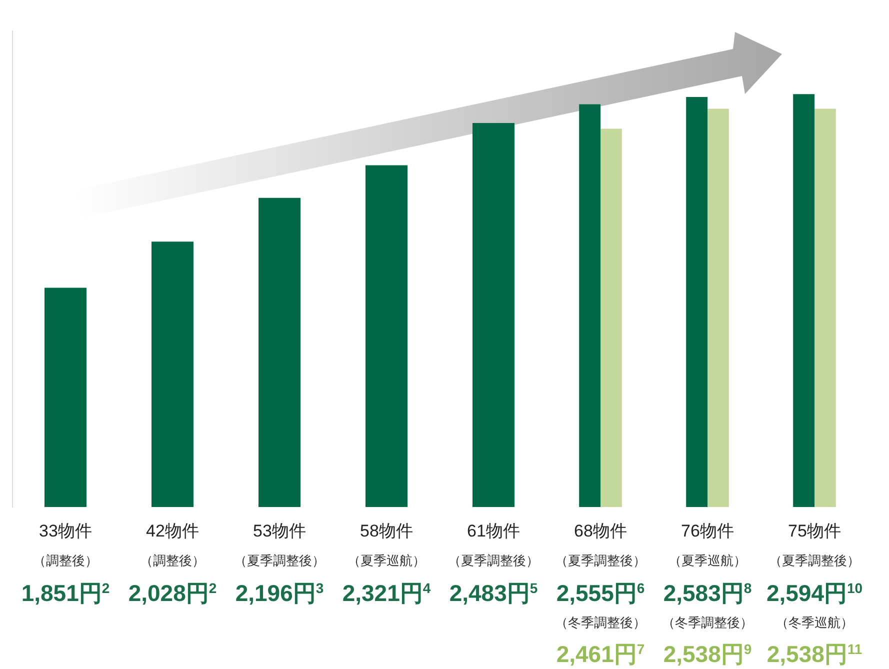 This screenshot has width=889, height=669. What do you see at coordinates (707, 531) in the screenshot?
I see `x-tick-label: 76物件` at bounding box center [707, 531].